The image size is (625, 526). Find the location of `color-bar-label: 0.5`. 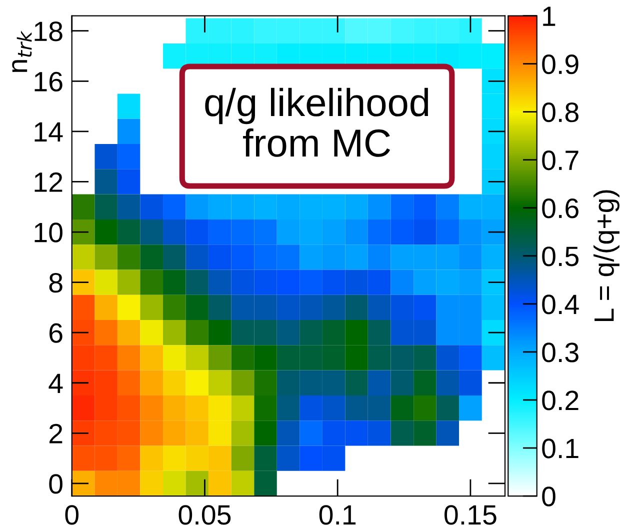

color-bar-label: 0.5 is located at coordinates (560, 256).